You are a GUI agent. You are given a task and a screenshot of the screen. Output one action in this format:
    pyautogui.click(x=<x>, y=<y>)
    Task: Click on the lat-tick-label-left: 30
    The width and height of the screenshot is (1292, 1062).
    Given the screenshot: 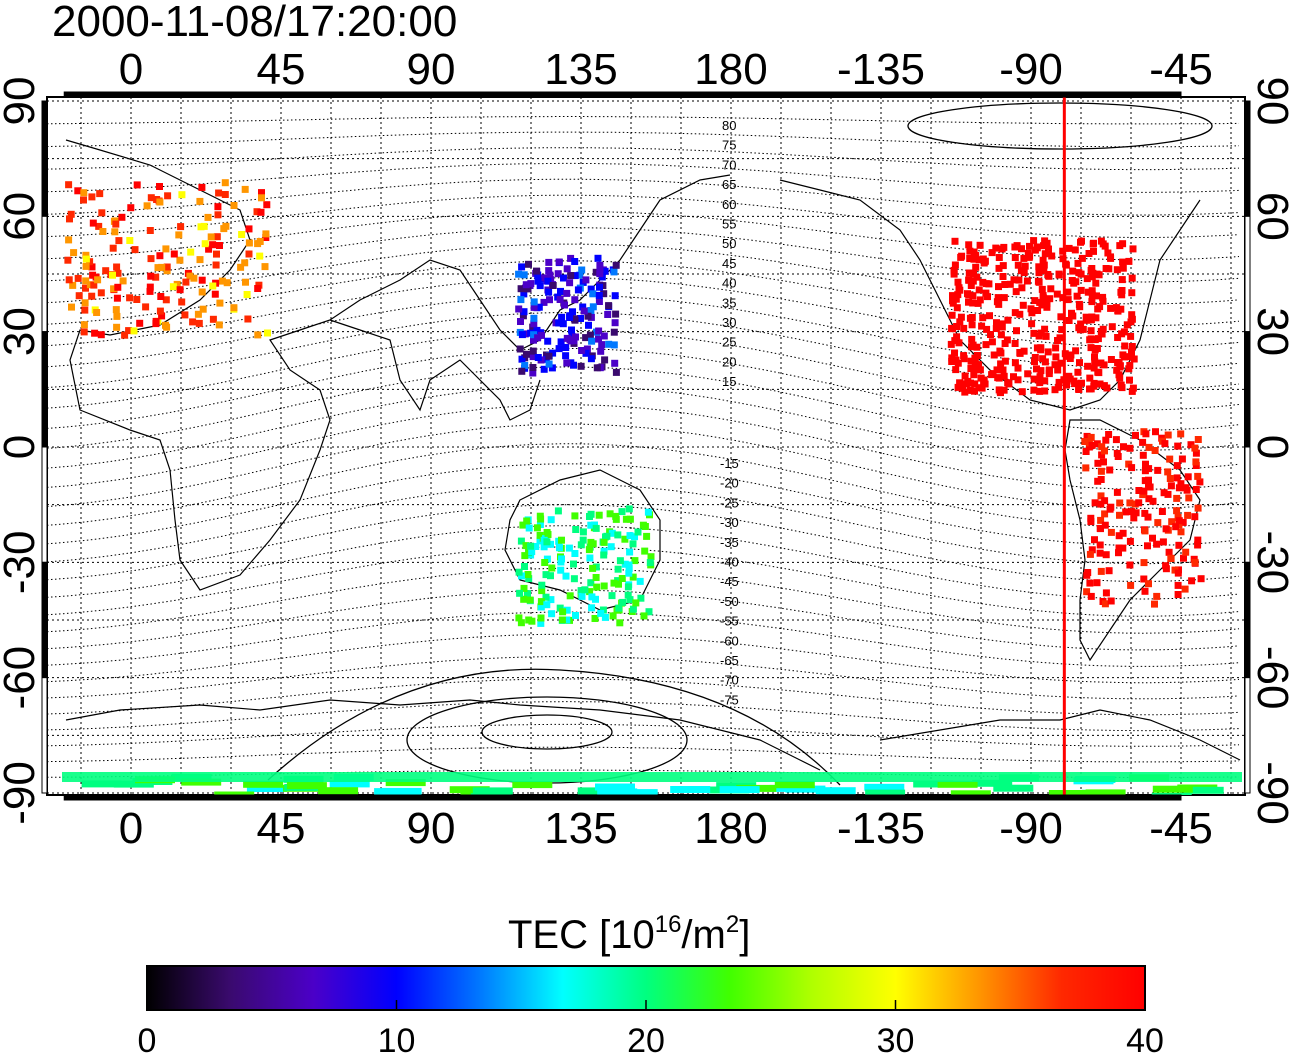 What is the action you would take?
    pyautogui.click(x=22, y=331)
    